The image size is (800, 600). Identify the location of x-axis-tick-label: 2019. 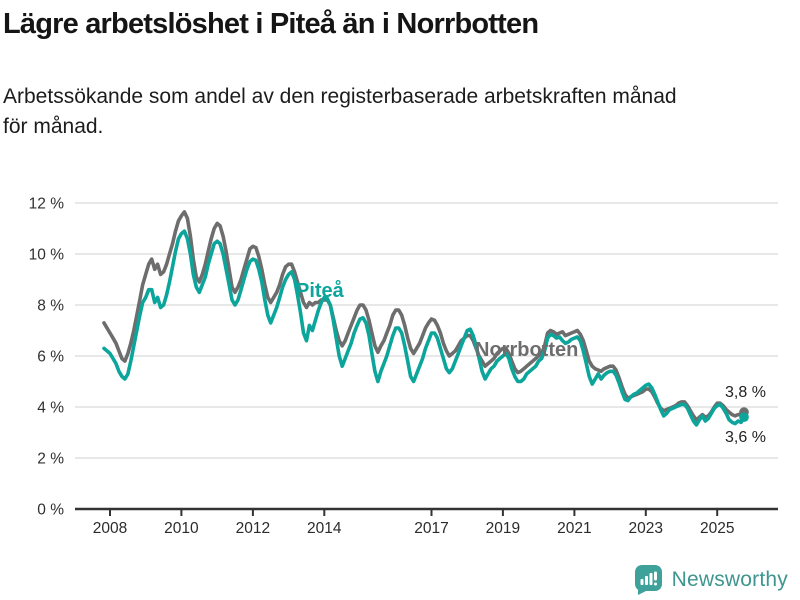
(503, 528).